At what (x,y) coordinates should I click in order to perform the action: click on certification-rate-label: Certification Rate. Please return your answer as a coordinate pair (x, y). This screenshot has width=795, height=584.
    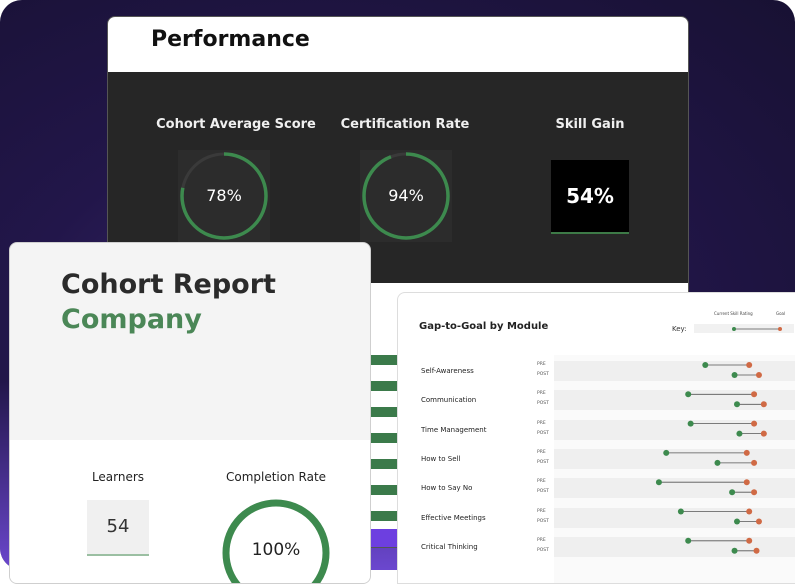
    Looking at the image, I should click on (405, 124).